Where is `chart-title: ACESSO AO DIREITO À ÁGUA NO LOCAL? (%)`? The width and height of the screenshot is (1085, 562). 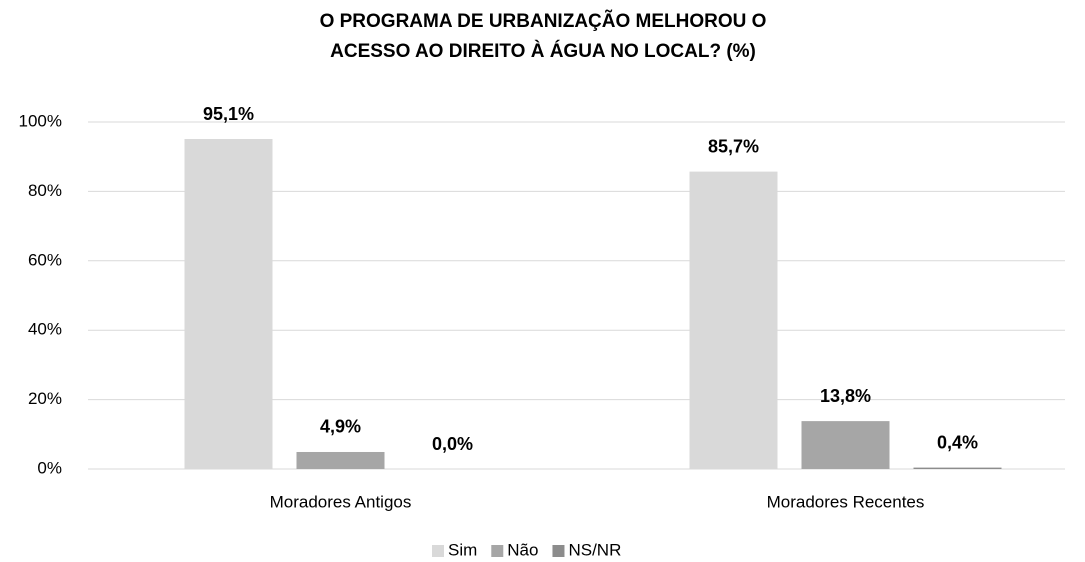
chart-title: ACESSO AO DIREITO À ÁGUA NO LOCAL? (%) is located at coordinates (543, 51).